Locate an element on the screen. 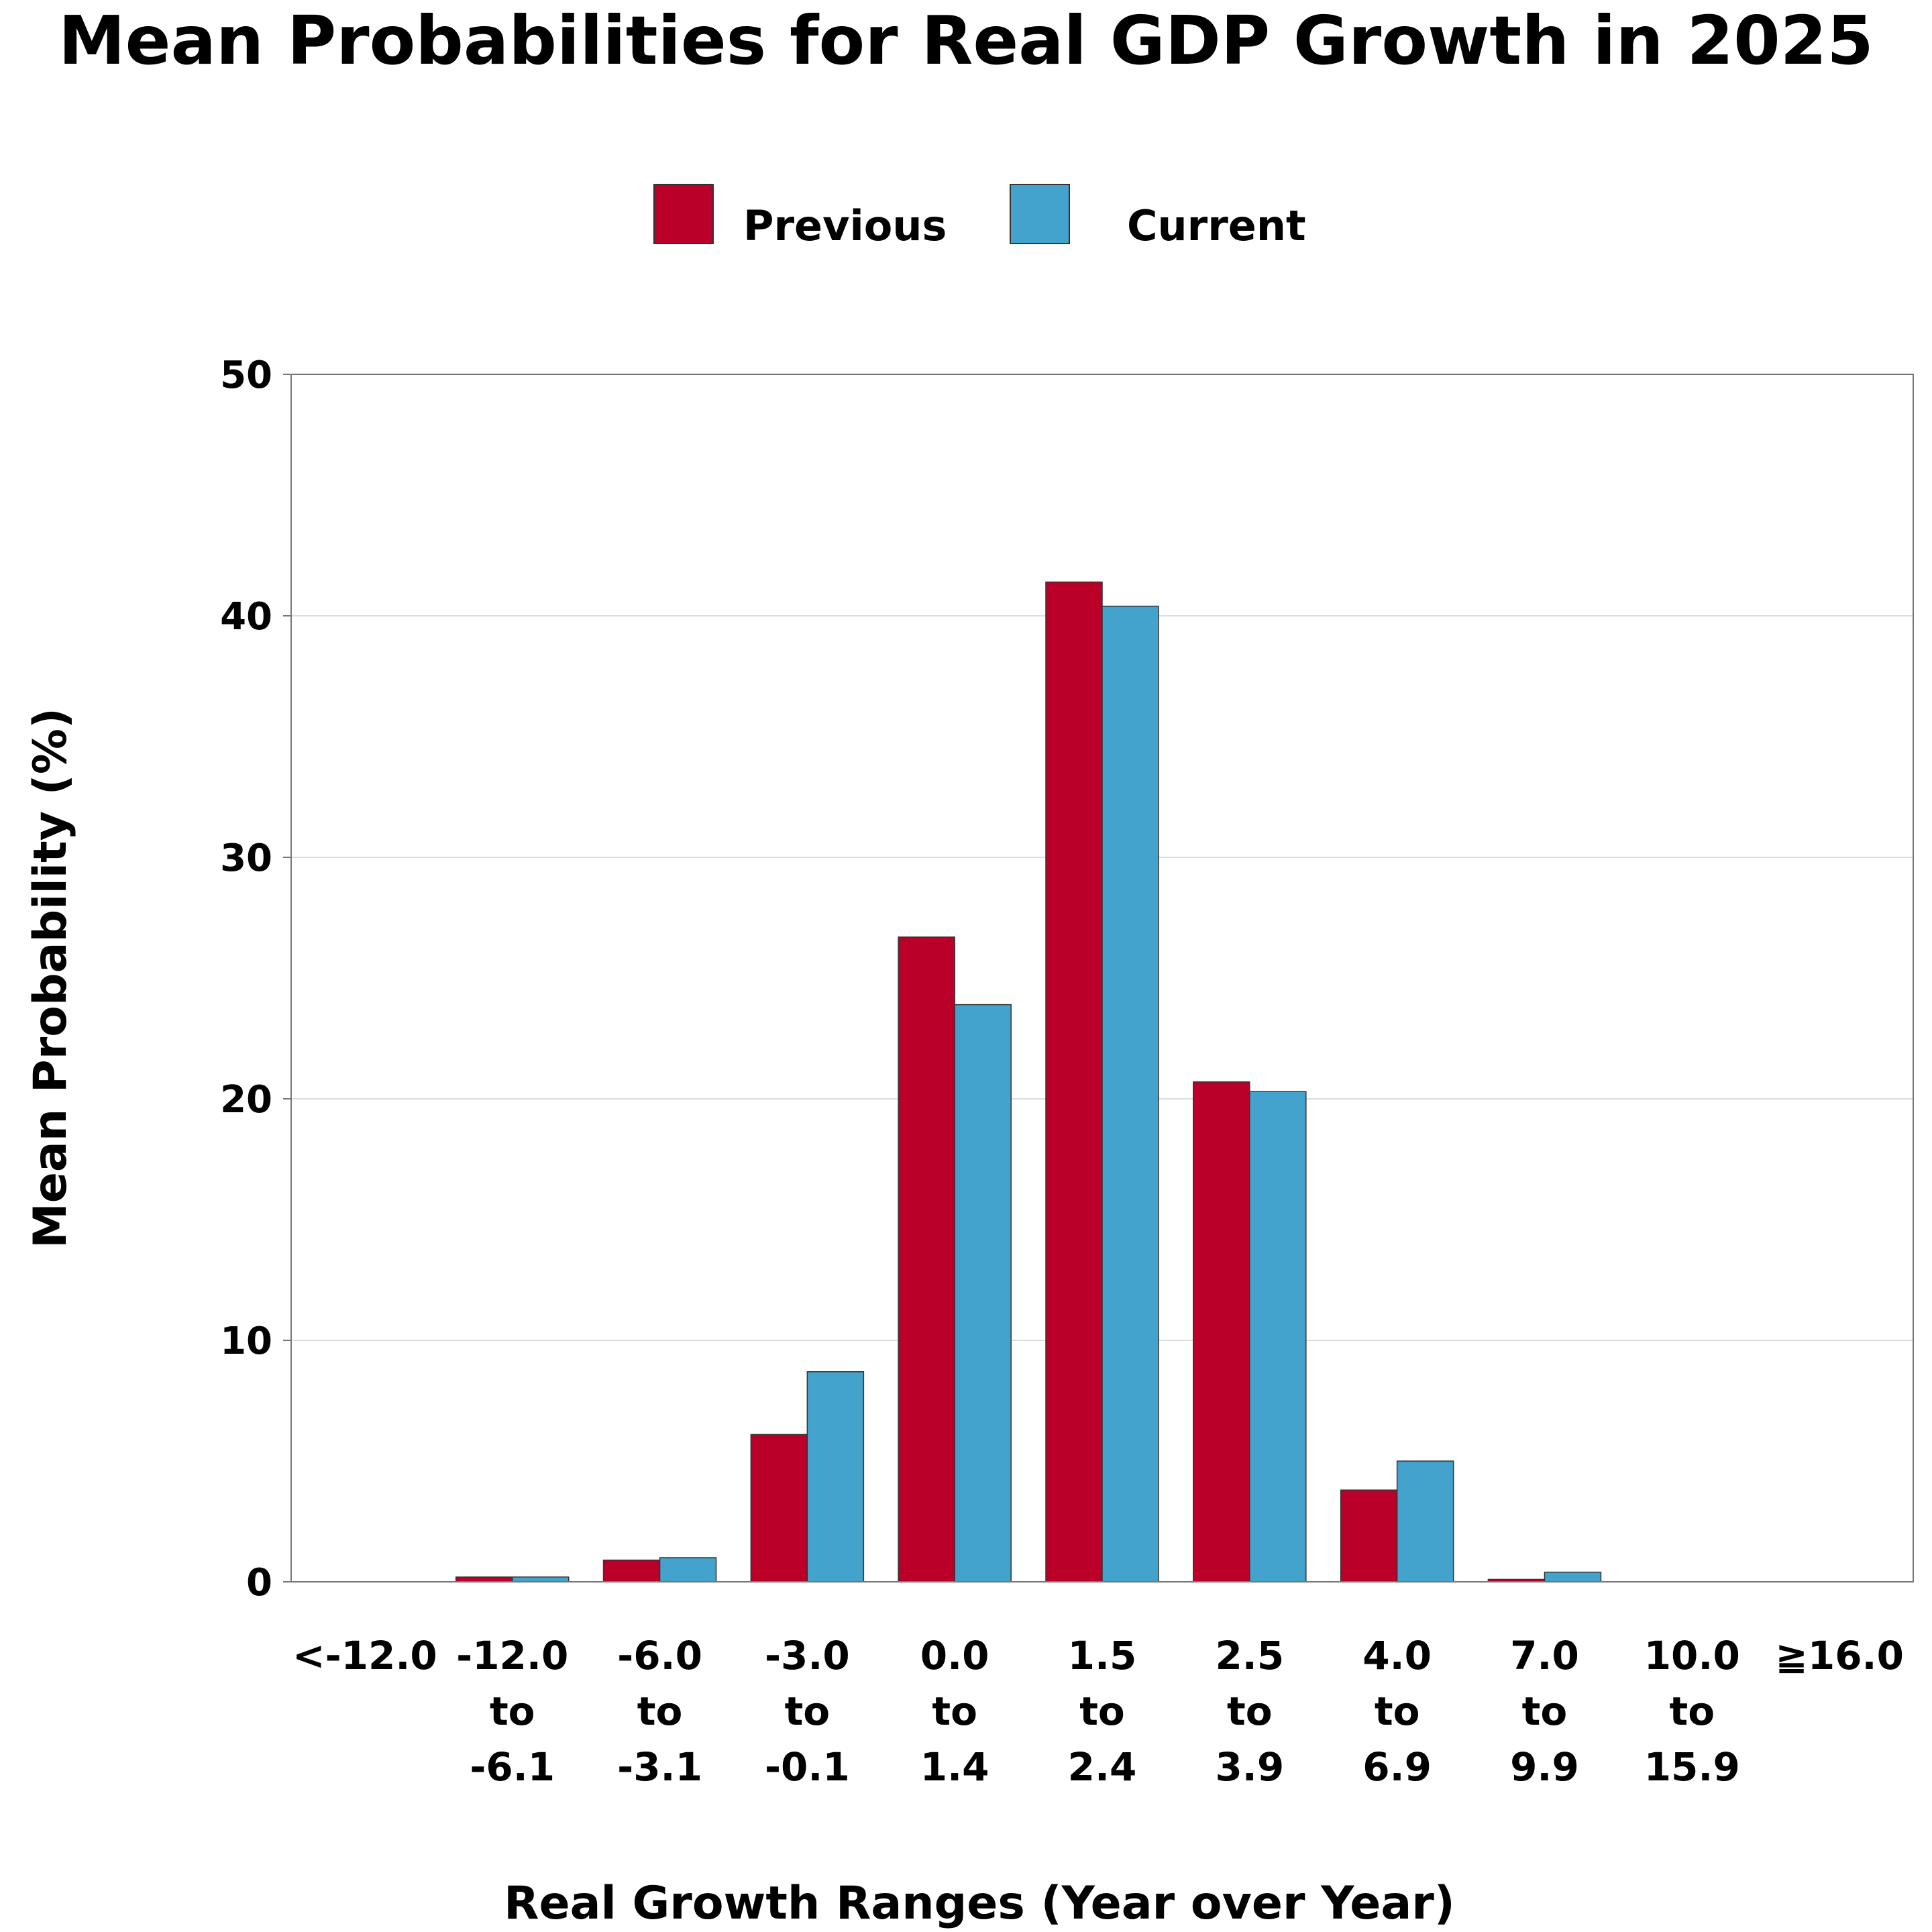 Image resolution: width=1932 pixels, height=1932 pixels. x-category-label-line: 6.9 is located at coordinates (1397, 1767).